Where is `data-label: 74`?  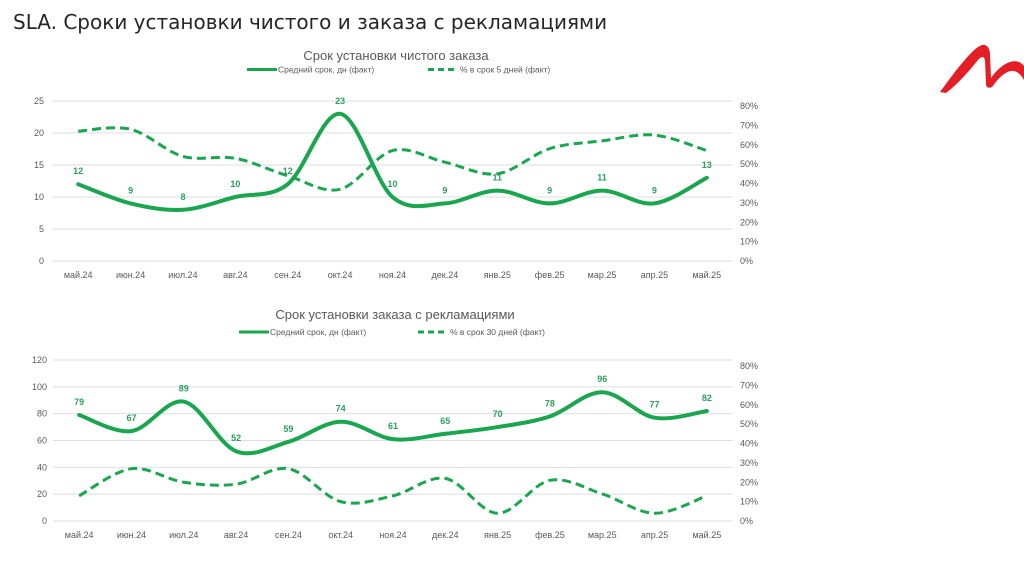 data-label: 74 is located at coordinates (341, 409).